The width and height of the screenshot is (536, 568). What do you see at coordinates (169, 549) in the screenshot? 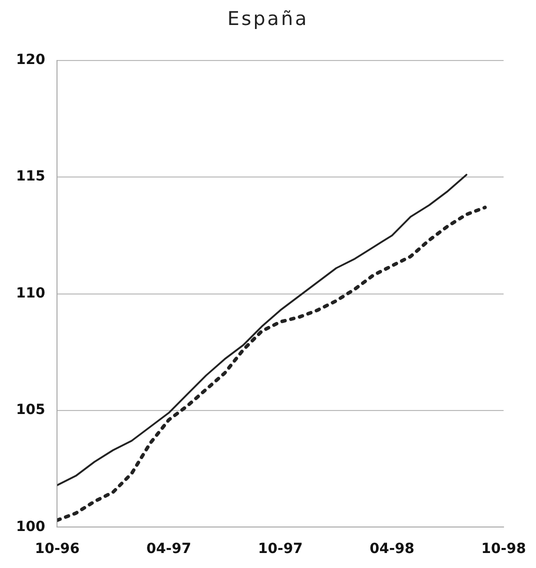
I see `x-tick-label: 04-97` at bounding box center [169, 549].